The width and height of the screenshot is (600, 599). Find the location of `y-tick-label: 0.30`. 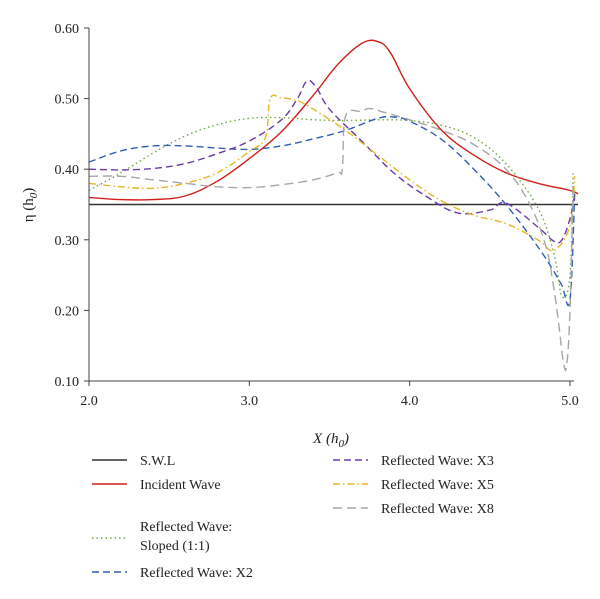

y-tick-label: 0.30 is located at coordinates (67, 241).